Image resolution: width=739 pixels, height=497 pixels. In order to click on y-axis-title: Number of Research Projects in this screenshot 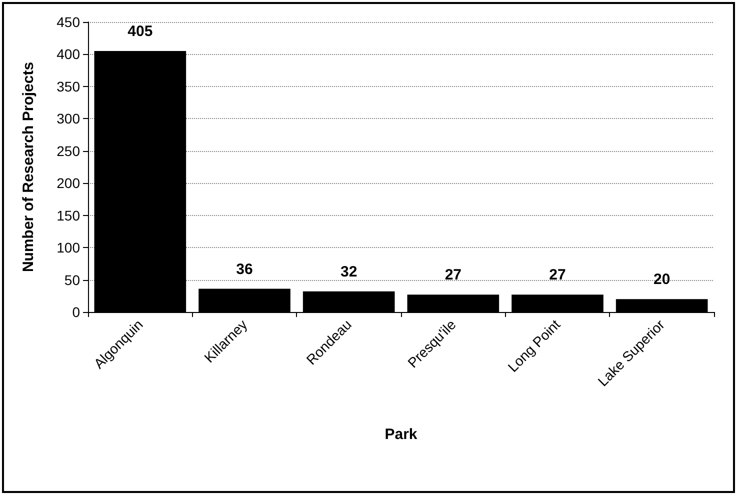, I will do `click(28, 167)`.